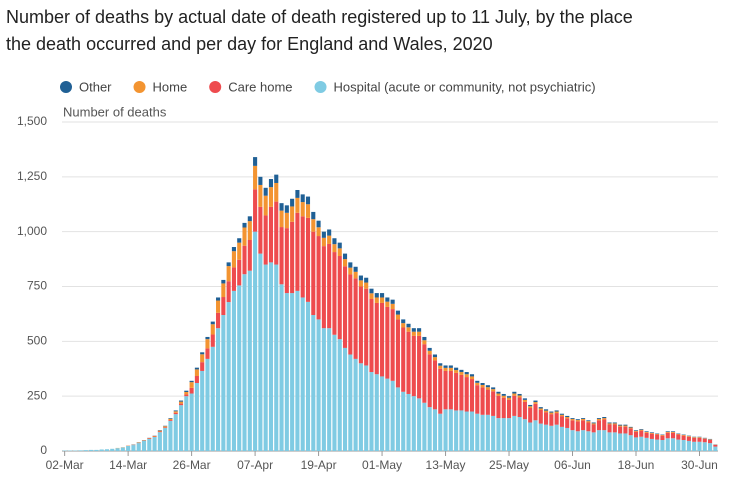 This screenshot has height=487, width=748. What do you see at coordinates (115, 111) in the screenshot?
I see `y-axis-label: Number of deaths` at bounding box center [115, 111].